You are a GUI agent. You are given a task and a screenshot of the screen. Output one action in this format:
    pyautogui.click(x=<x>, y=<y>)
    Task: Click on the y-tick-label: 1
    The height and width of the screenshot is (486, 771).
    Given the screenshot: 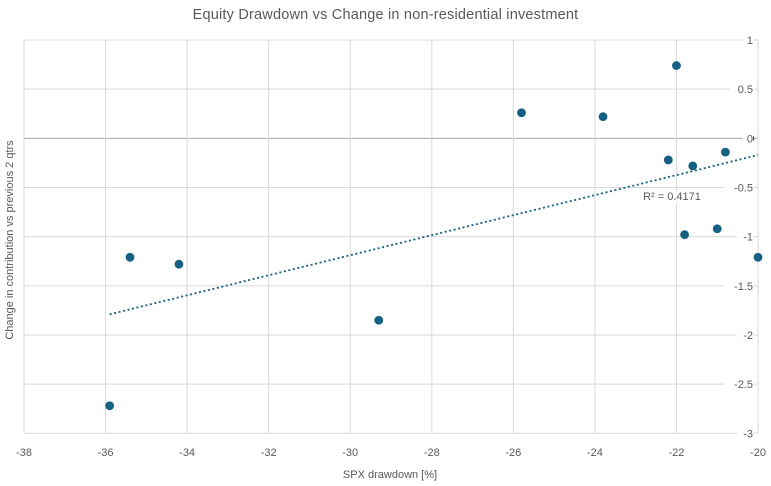 What is the action you would take?
    pyautogui.click(x=750, y=41)
    